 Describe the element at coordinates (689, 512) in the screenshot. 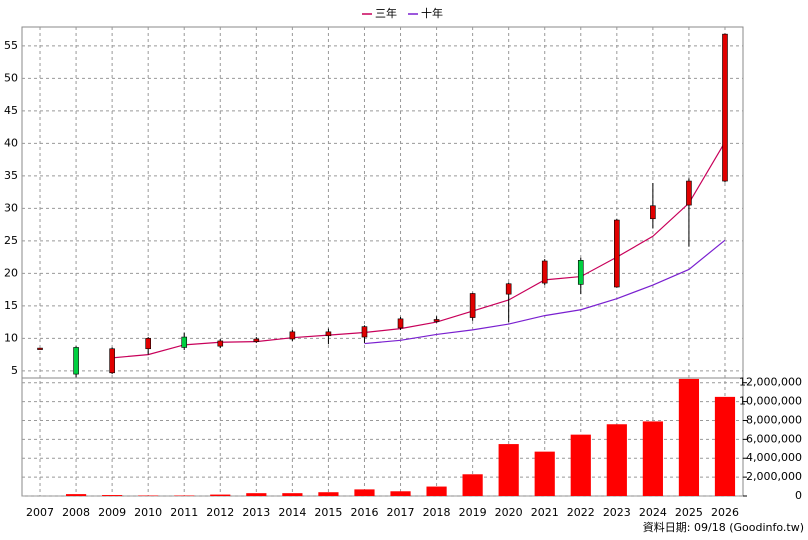

I see `x-tick-label: 2025` at that location.